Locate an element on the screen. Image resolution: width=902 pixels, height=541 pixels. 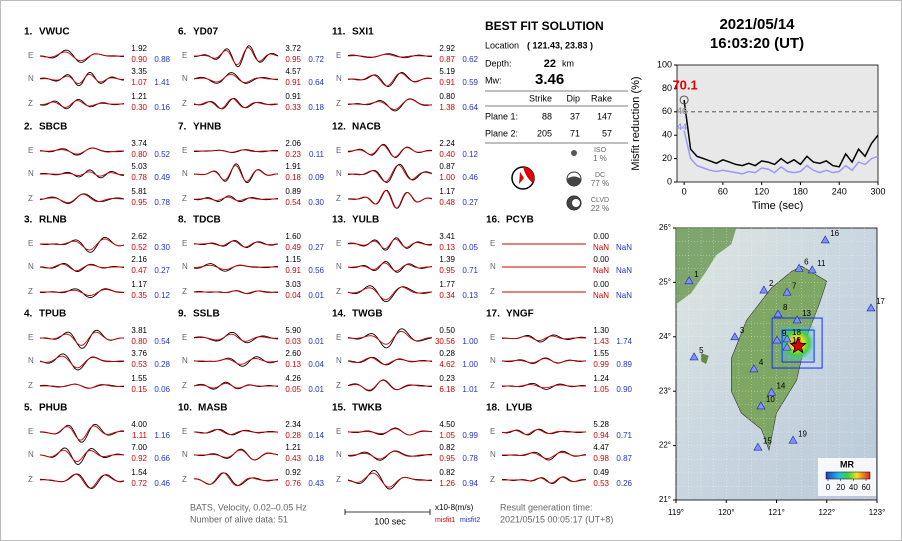
dc-icon is located at coordinates (574, 179).